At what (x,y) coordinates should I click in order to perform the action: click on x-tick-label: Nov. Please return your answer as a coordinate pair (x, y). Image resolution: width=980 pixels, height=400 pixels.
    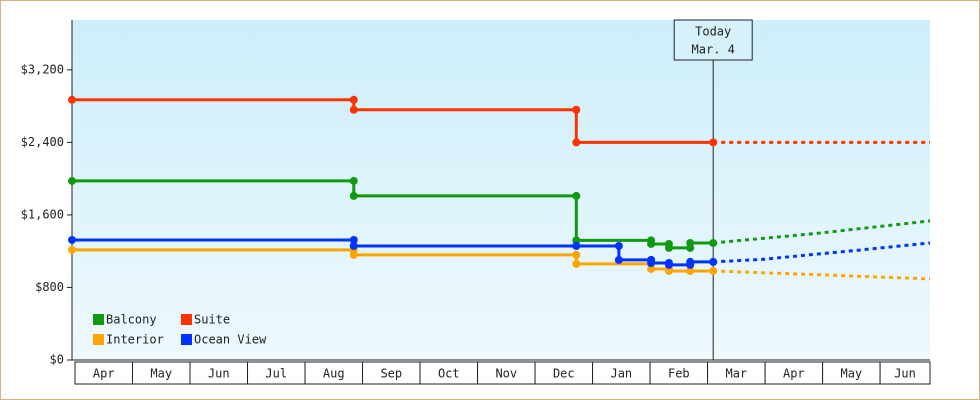
    Looking at the image, I should click on (506, 374).